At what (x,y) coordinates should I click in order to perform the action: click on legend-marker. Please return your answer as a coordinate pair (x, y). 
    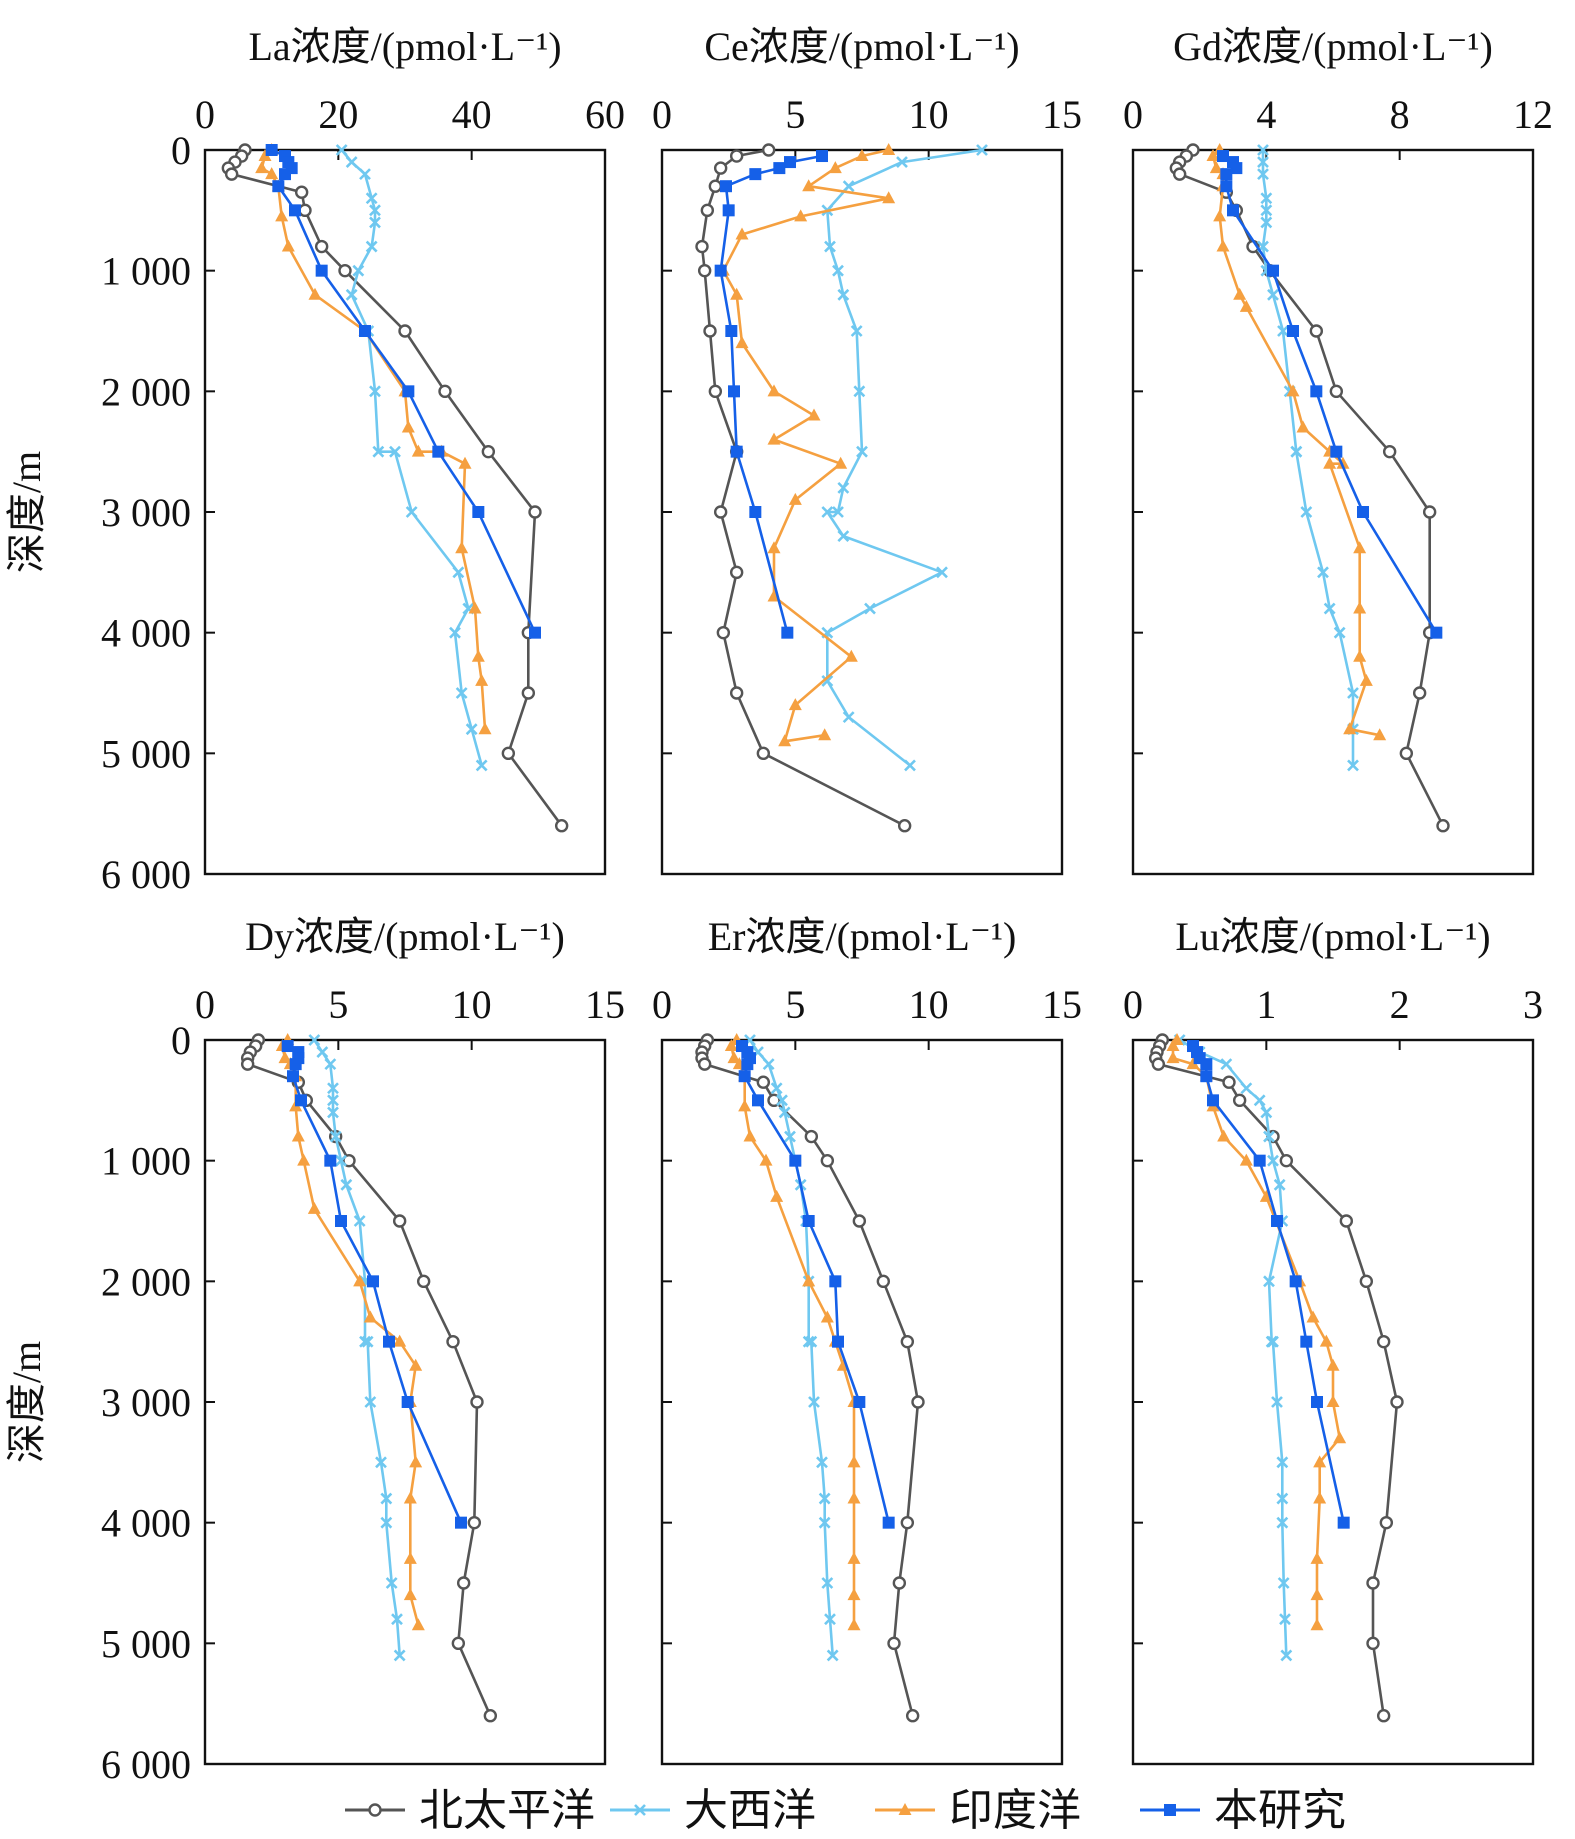
    Looking at the image, I should click on (640, 1810).